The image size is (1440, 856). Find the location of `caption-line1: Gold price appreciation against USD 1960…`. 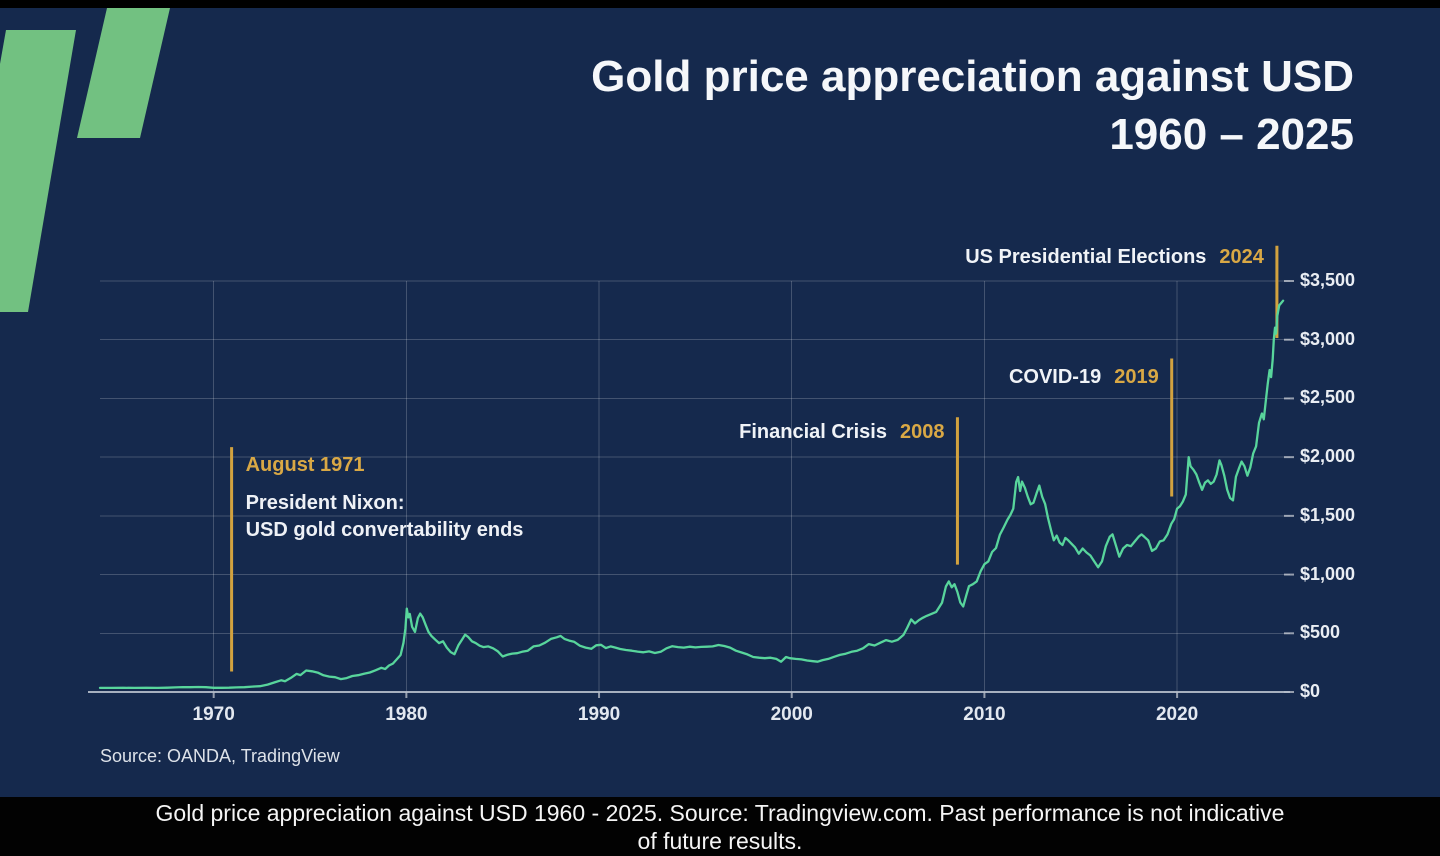

caption-line1: Gold price appreciation against USD 1960… is located at coordinates (720, 813).